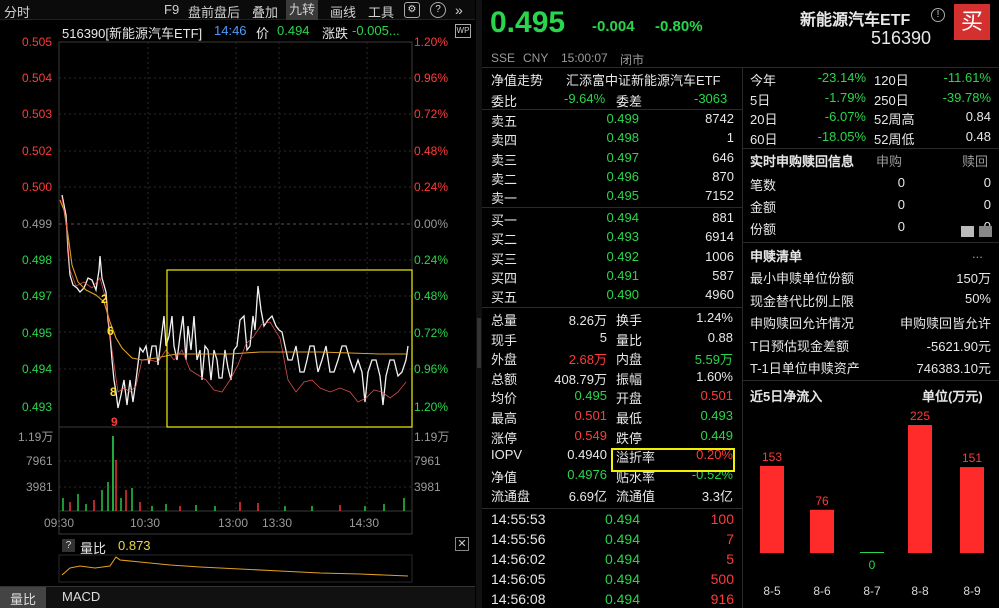  Describe the element at coordinates (763, 207) in the screenshot. I see `redeem-row-label: 金额` at that location.